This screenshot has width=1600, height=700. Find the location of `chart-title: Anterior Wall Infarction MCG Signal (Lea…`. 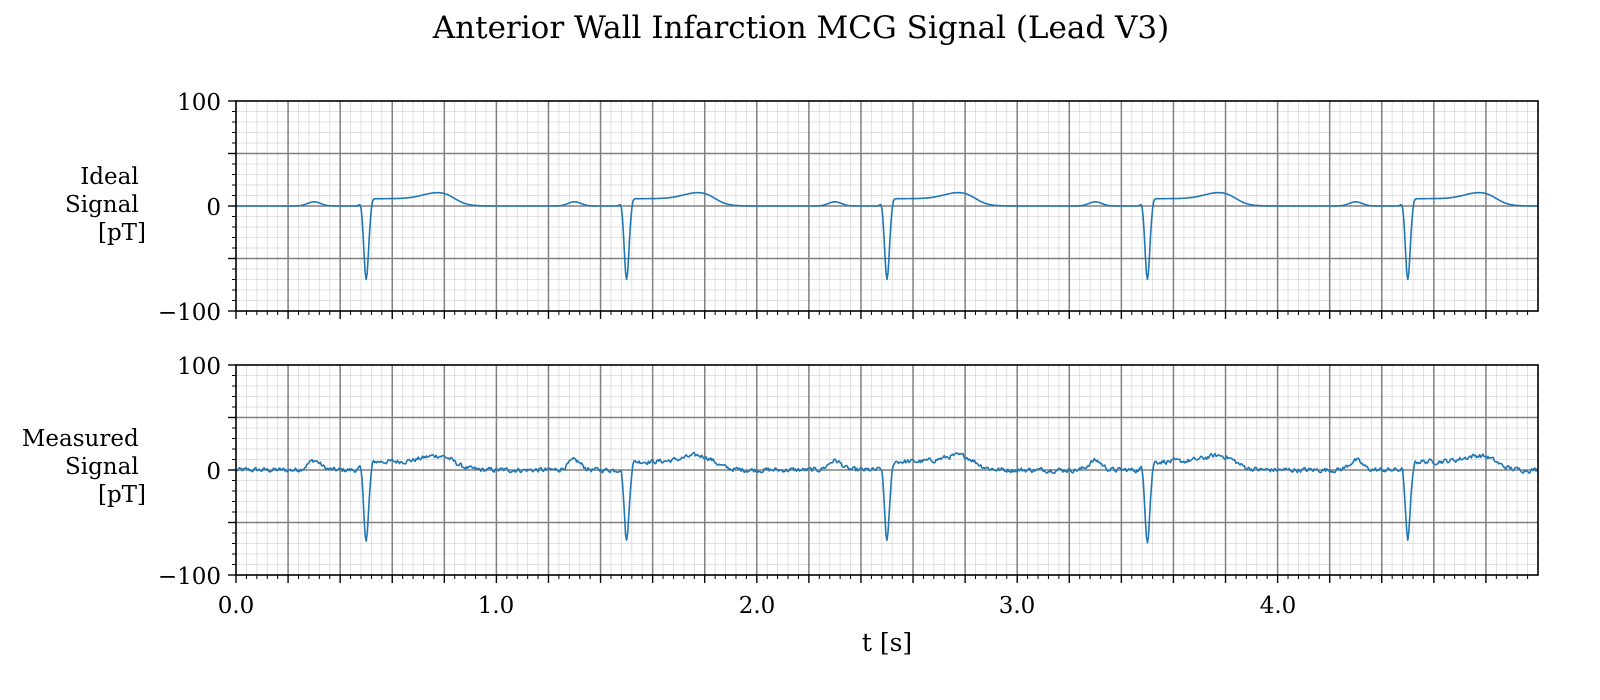

chart-title: Anterior Wall Infarction MCG Signal (Lea… is located at coordinates (800, 28).